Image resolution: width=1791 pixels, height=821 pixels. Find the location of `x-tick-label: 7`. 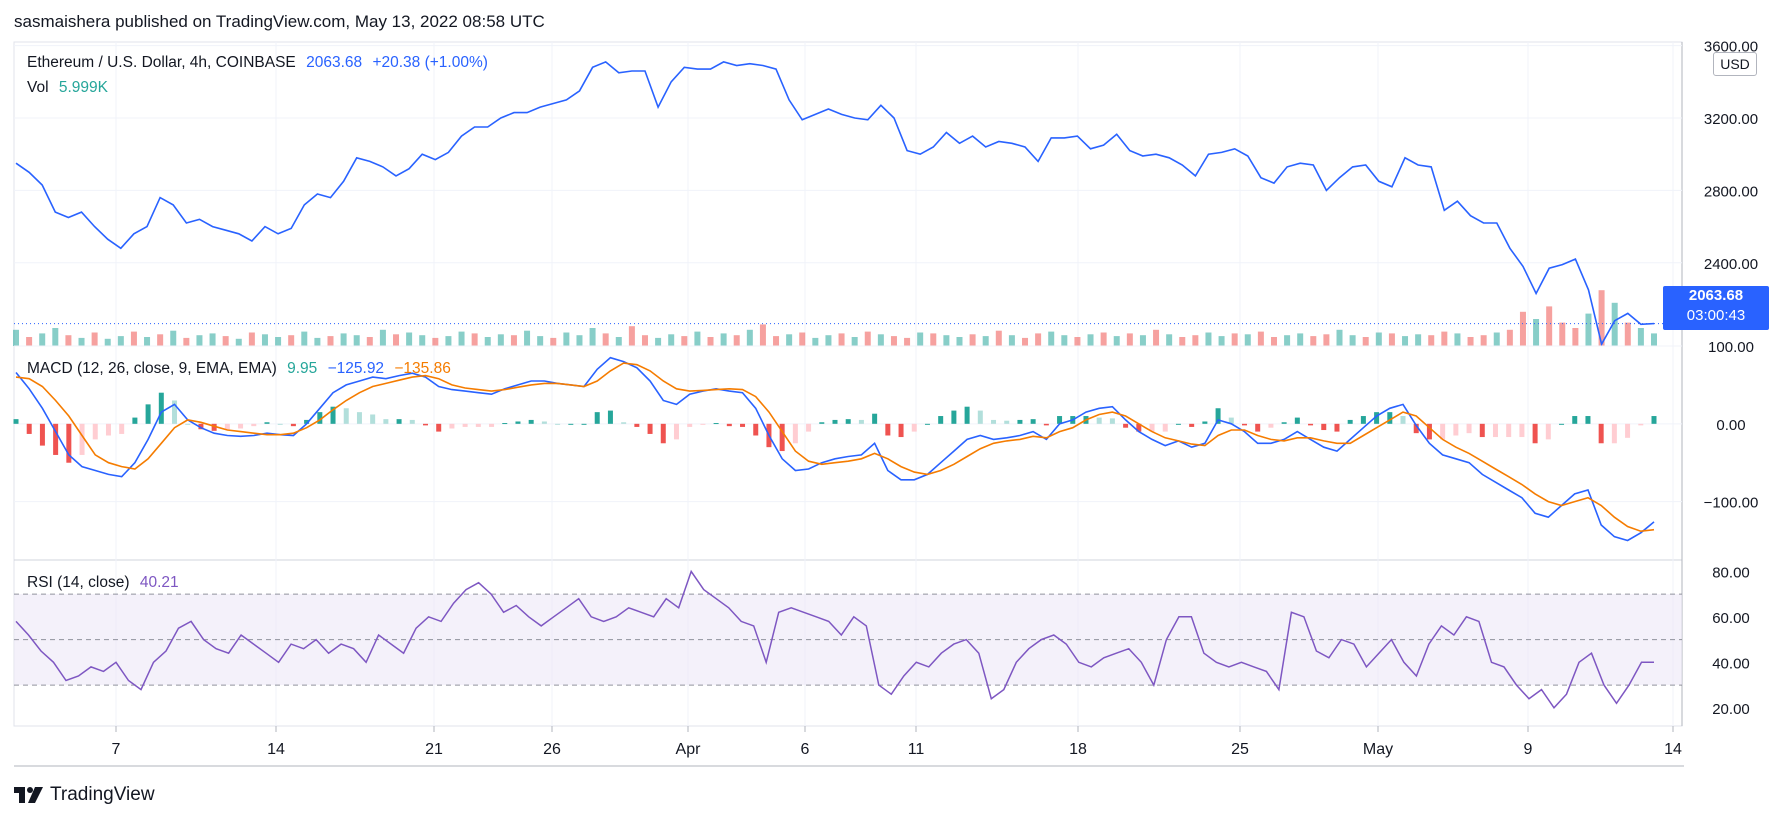

x-tick-label: 7 is located at coordinates (116, 749).